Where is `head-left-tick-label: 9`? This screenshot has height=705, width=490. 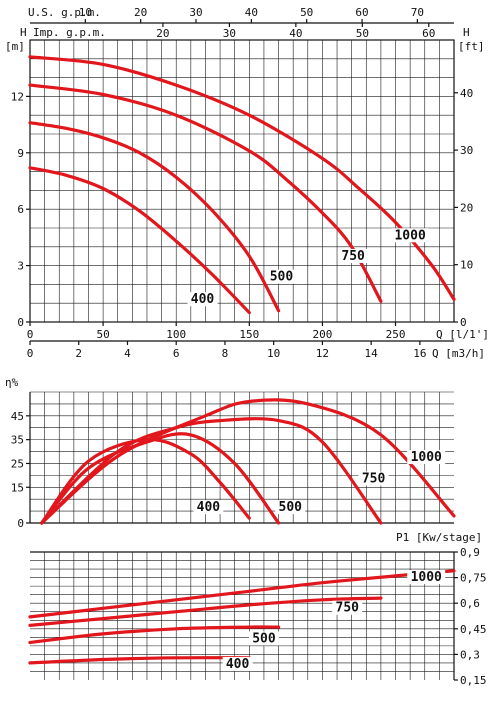 head-left-tick-label: 9 is located at coordinates (20, 153).